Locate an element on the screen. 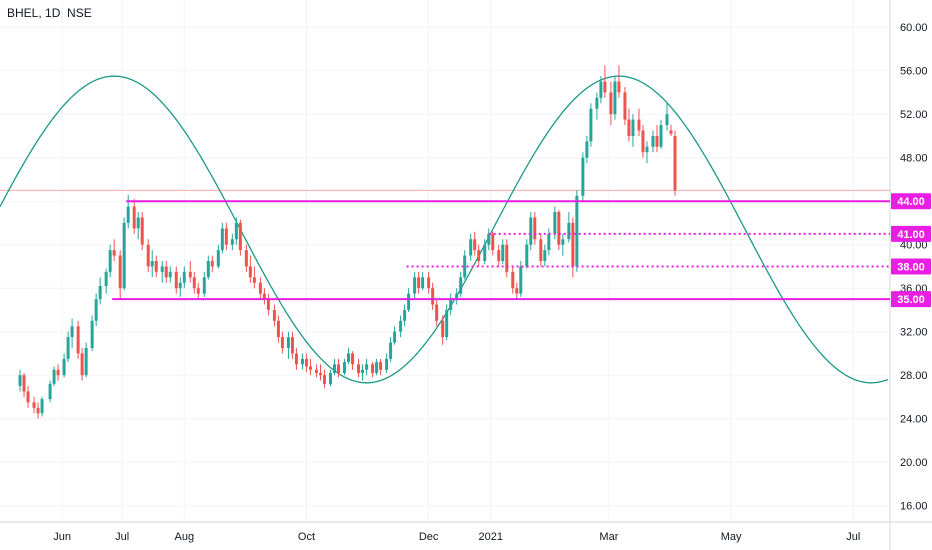 This screenshot has height=550, width=932. y-tick-label: 24.00 is located at coordinates (914, 420).